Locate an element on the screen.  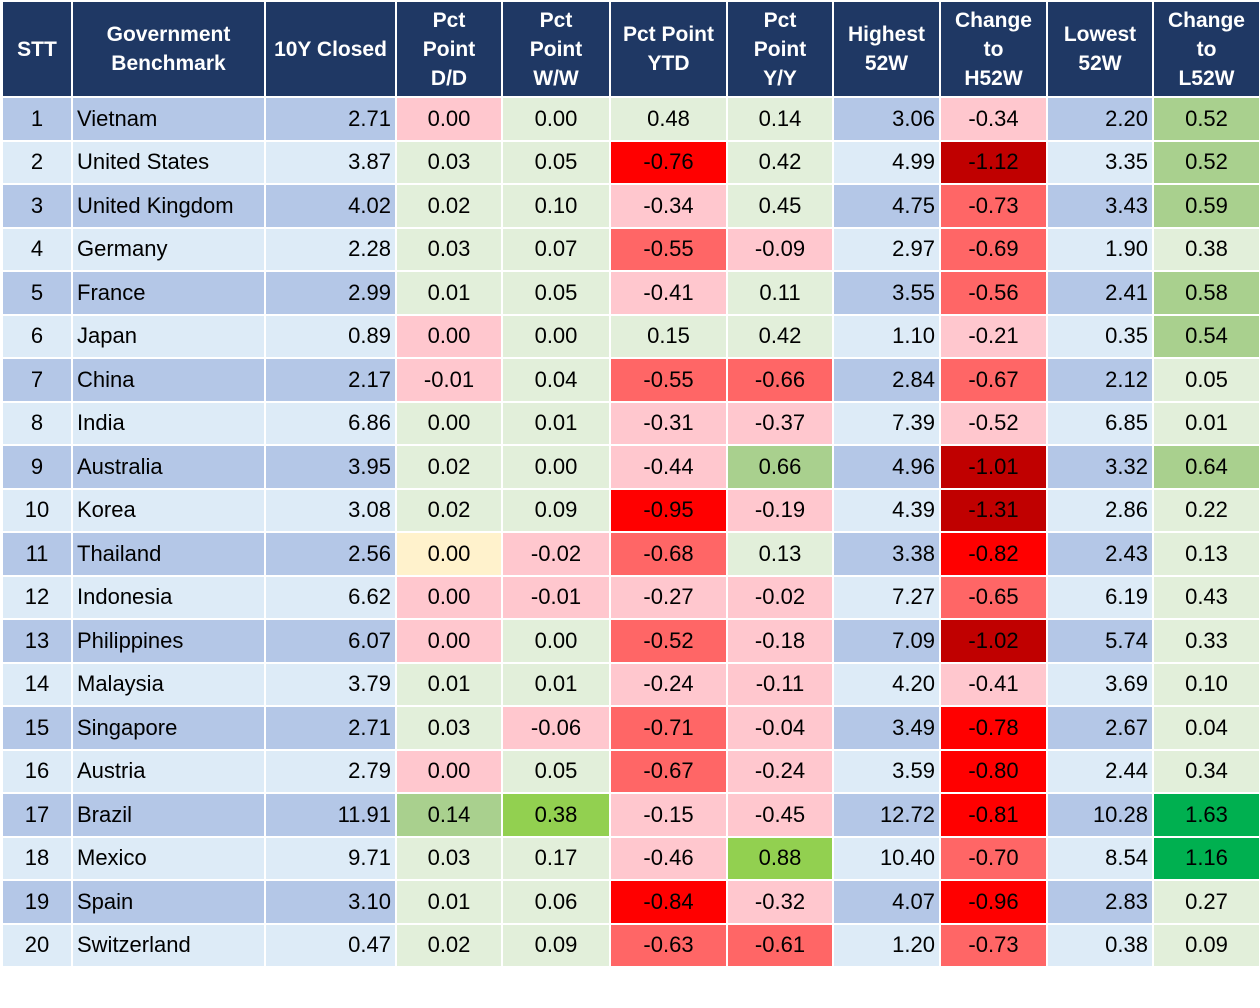
cell-benchmark-name: Switzerland is located at coordinates (168, 945).